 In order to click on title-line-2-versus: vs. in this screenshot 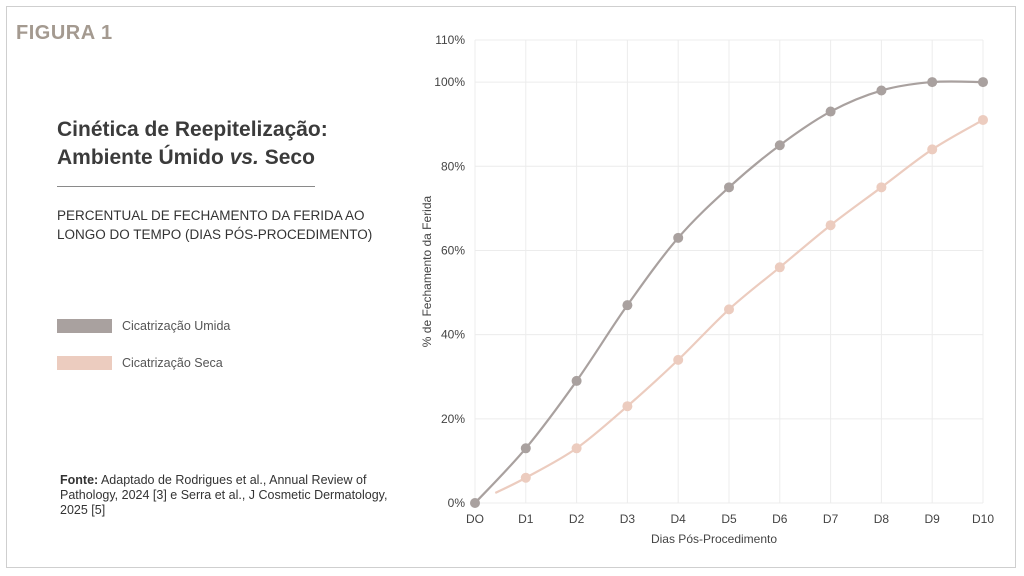, I will do `click(244, 157)`.